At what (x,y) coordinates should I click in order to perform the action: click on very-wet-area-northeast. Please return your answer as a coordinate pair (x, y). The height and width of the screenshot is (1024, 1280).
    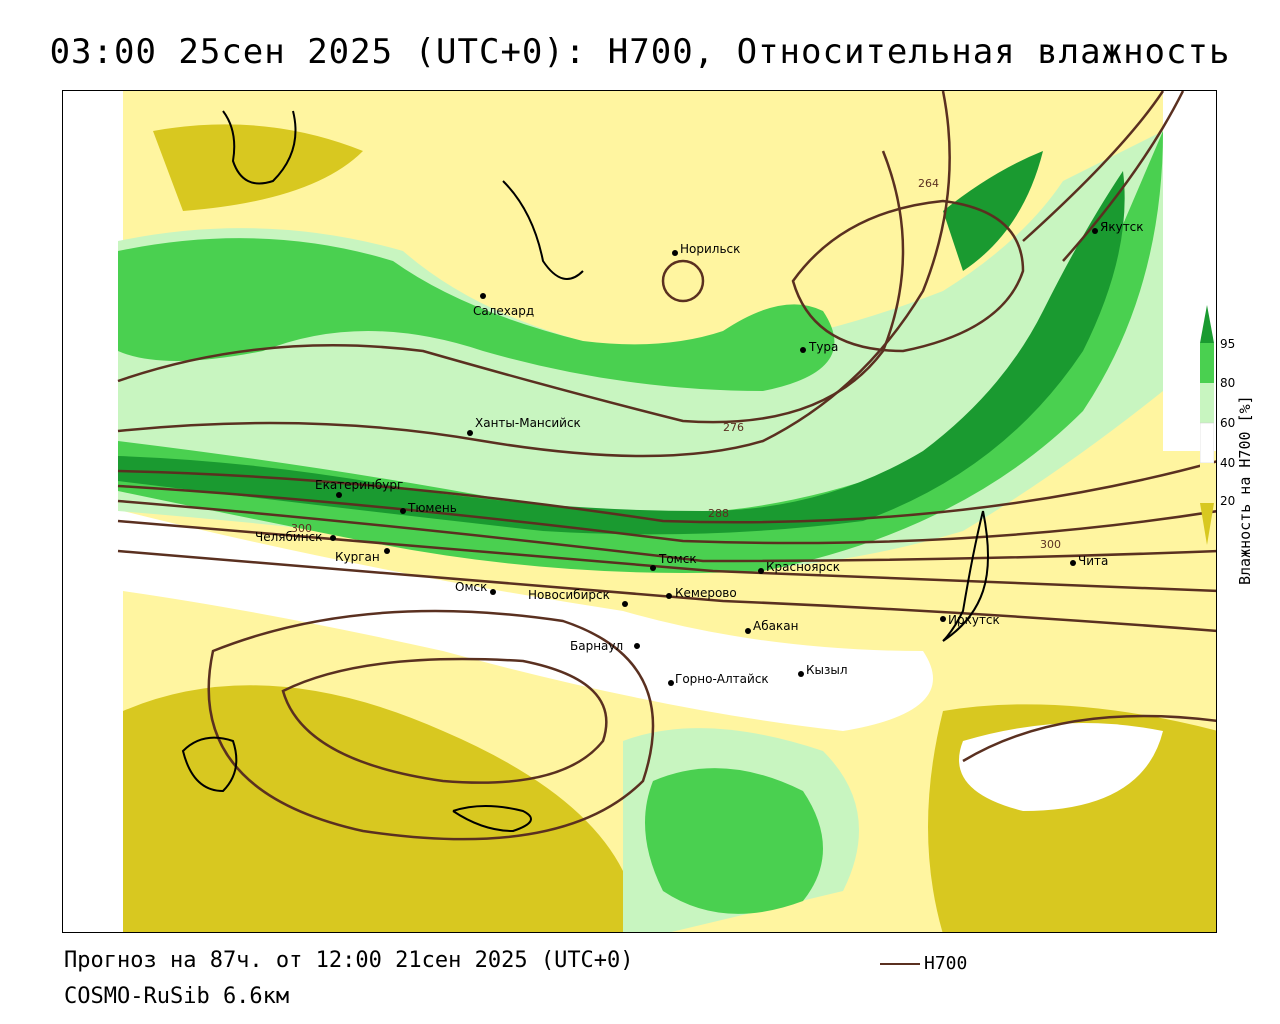
    Looking at the image, I should click on (993, 211).